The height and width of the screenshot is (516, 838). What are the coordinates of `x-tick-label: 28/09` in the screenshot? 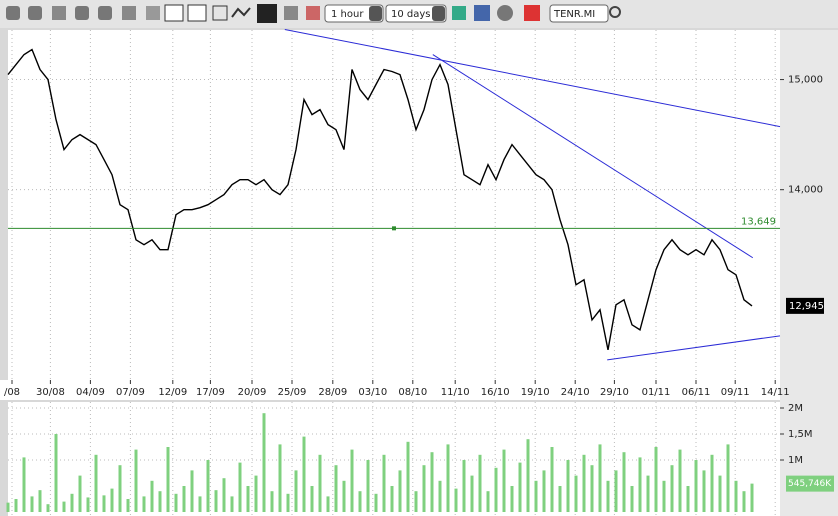 It's located at (332, 392).